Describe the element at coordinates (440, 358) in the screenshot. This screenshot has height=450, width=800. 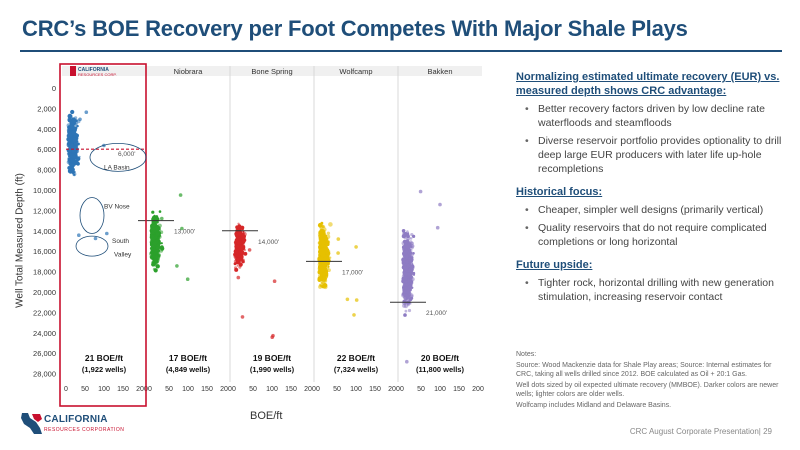
I see `boe-per-ft-label: 20 BOE/ft` at that location.